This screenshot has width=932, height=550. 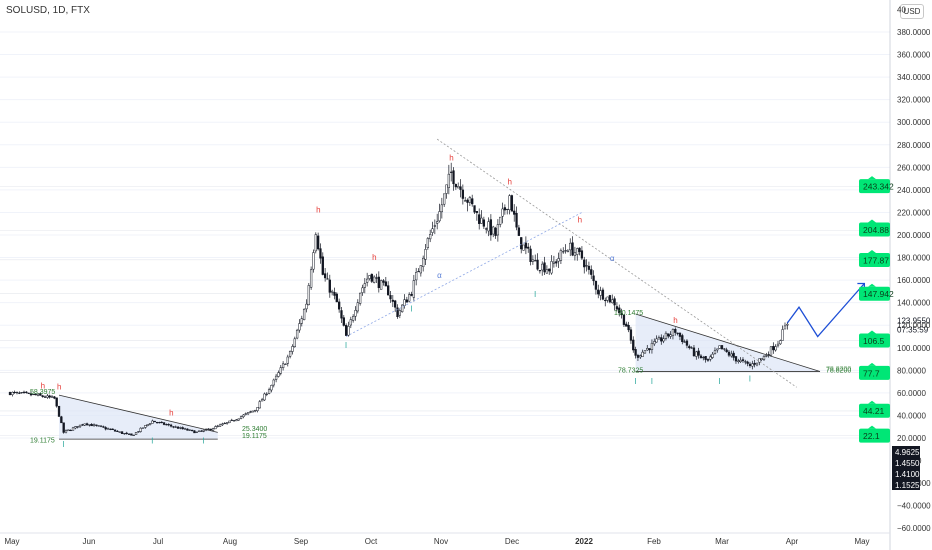 What do you see at coordinates (914, 506) in the screenshot?
I see `y-tick-label: −40.0000` at bounding box center [914, 506].